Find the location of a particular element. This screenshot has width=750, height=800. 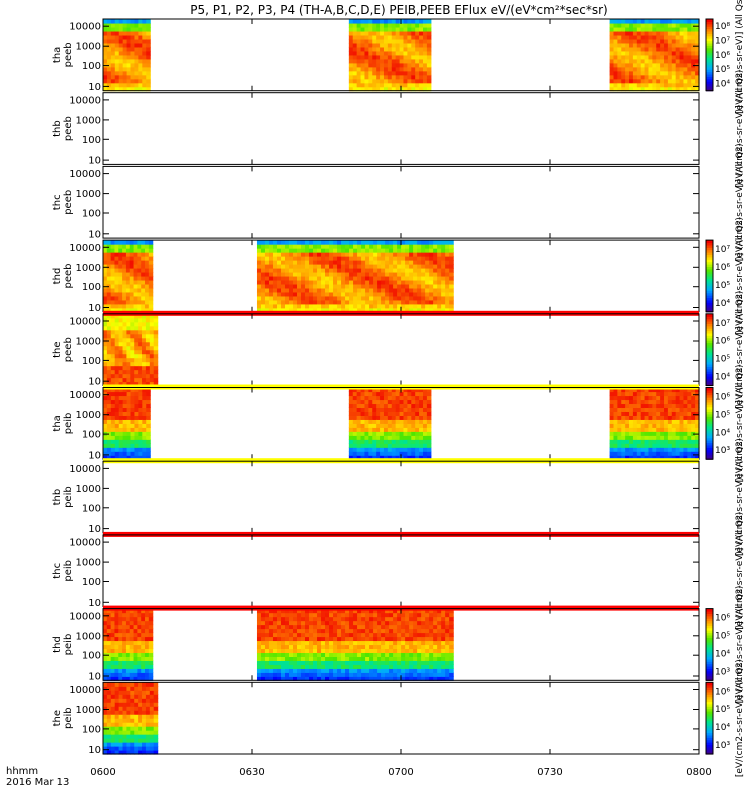

colorbar-cell is located at coordinates (709, 87).